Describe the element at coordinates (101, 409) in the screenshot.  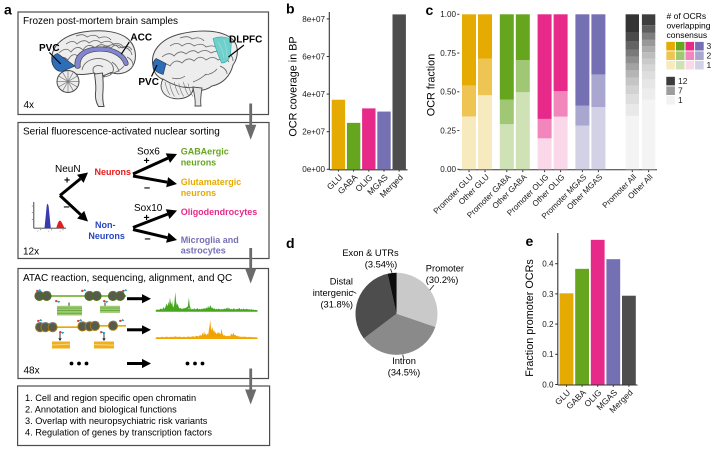
I see `svg-text:2. Annotation and biological f: 2. Annotation and biological functions` at that location.